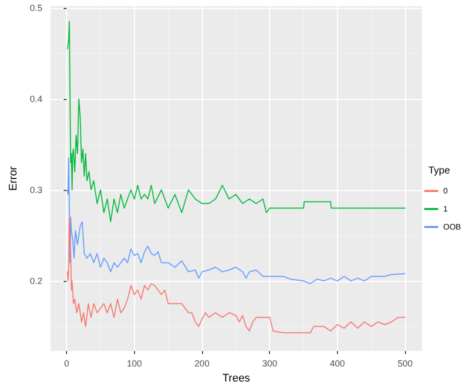  Describe the element at coordinates (36, 7) in the screenshot. I see `y-tick-label: 0.5` at that location.